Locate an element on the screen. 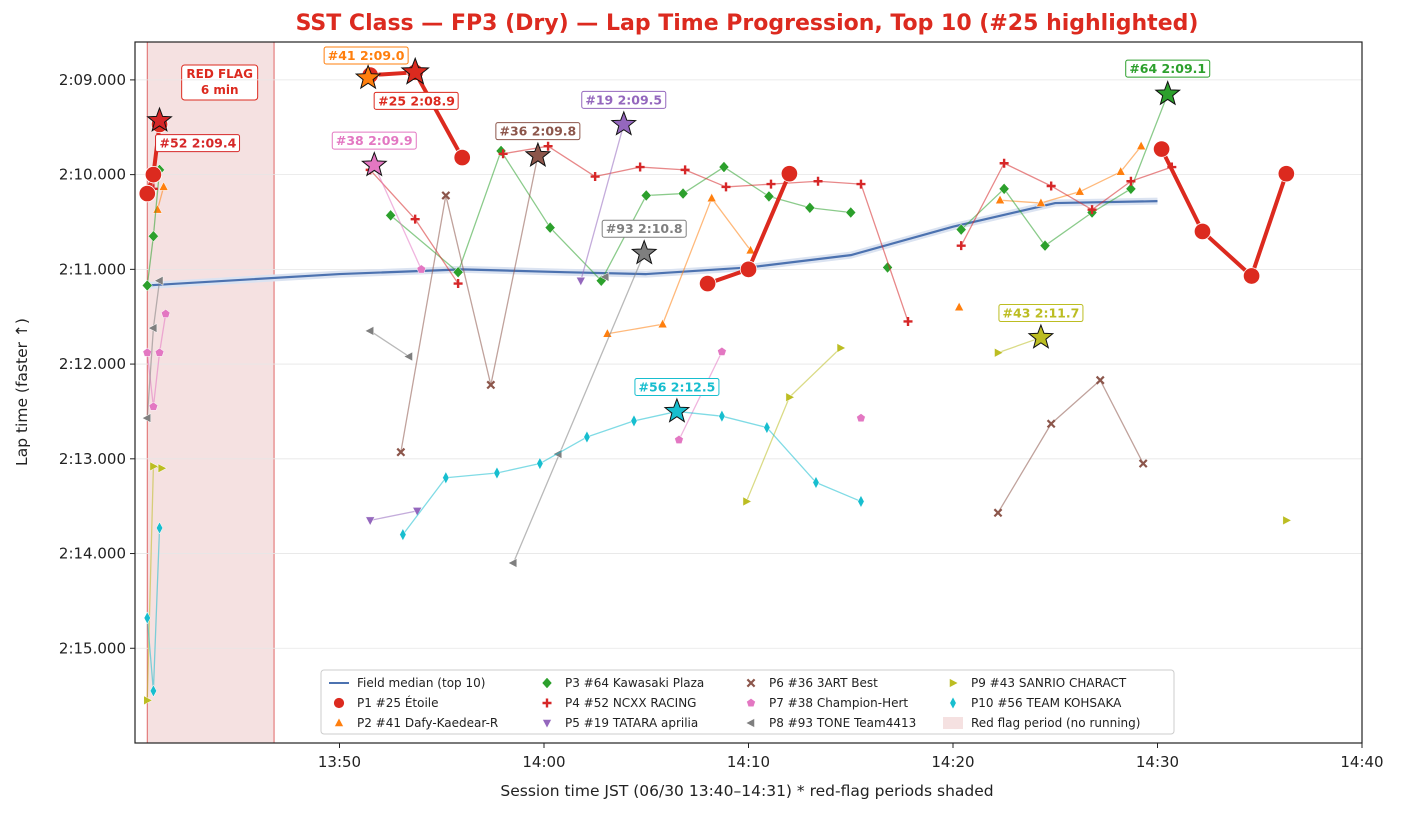  red-flag-duration: 6 min is located at coordinates (220, 90).